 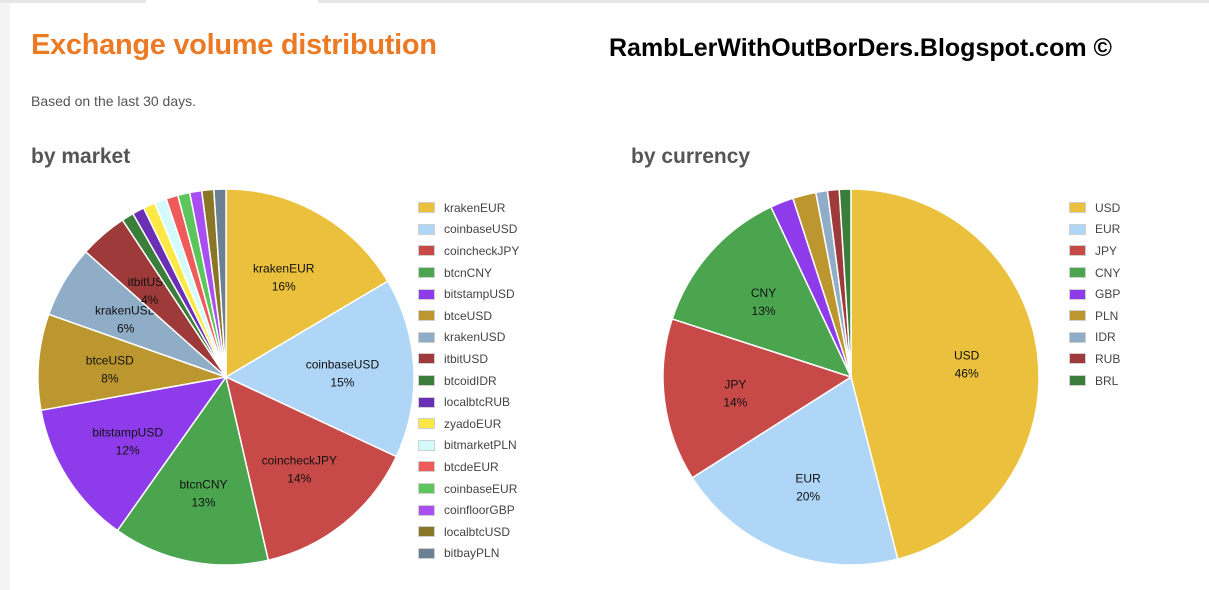 I want to click on legend-item-coinfloorgbp: coinfloorGBP, so click(x=468, y=510).